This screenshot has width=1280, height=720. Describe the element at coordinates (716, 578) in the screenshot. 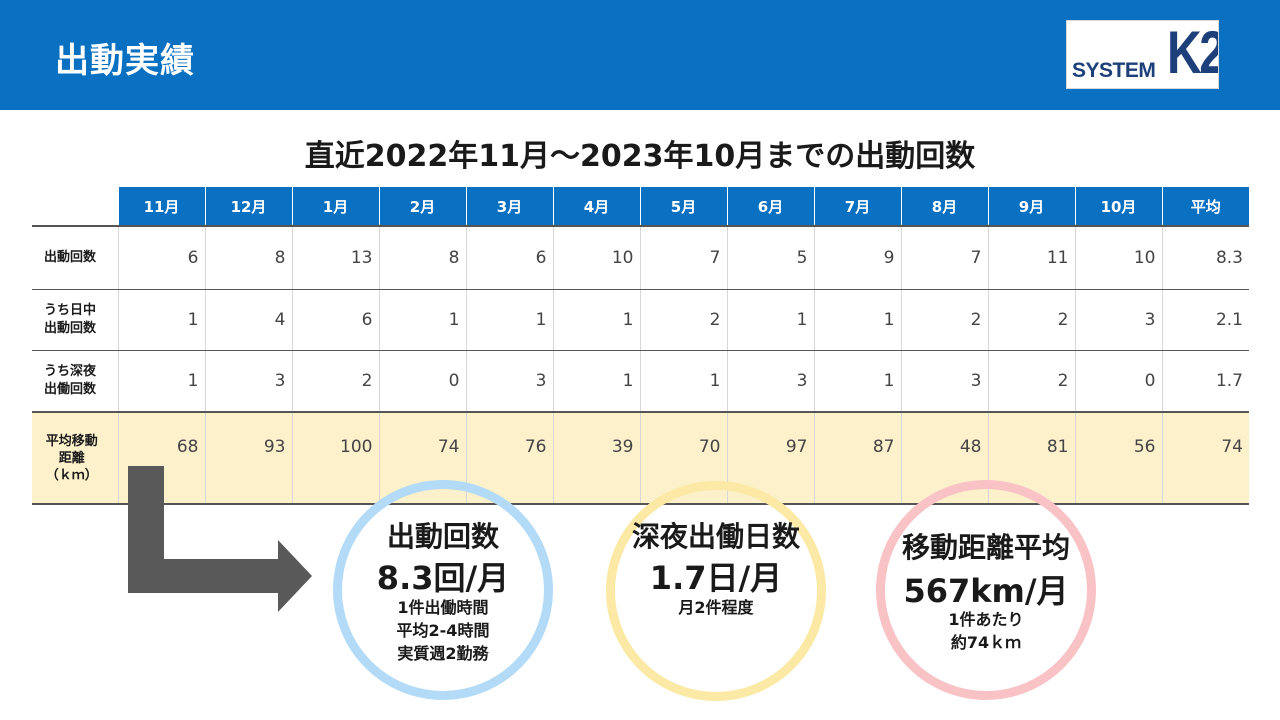

I see `stat-value: 1.7日/月` at that location.